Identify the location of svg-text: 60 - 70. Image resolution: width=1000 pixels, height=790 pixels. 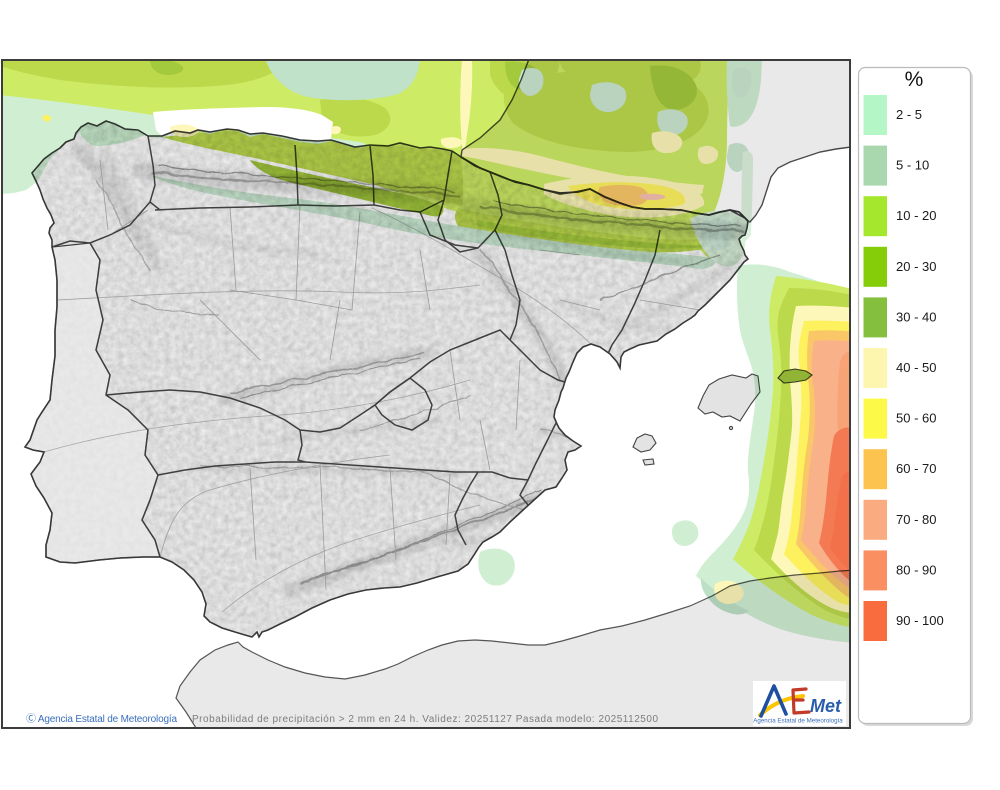
(916, 468).